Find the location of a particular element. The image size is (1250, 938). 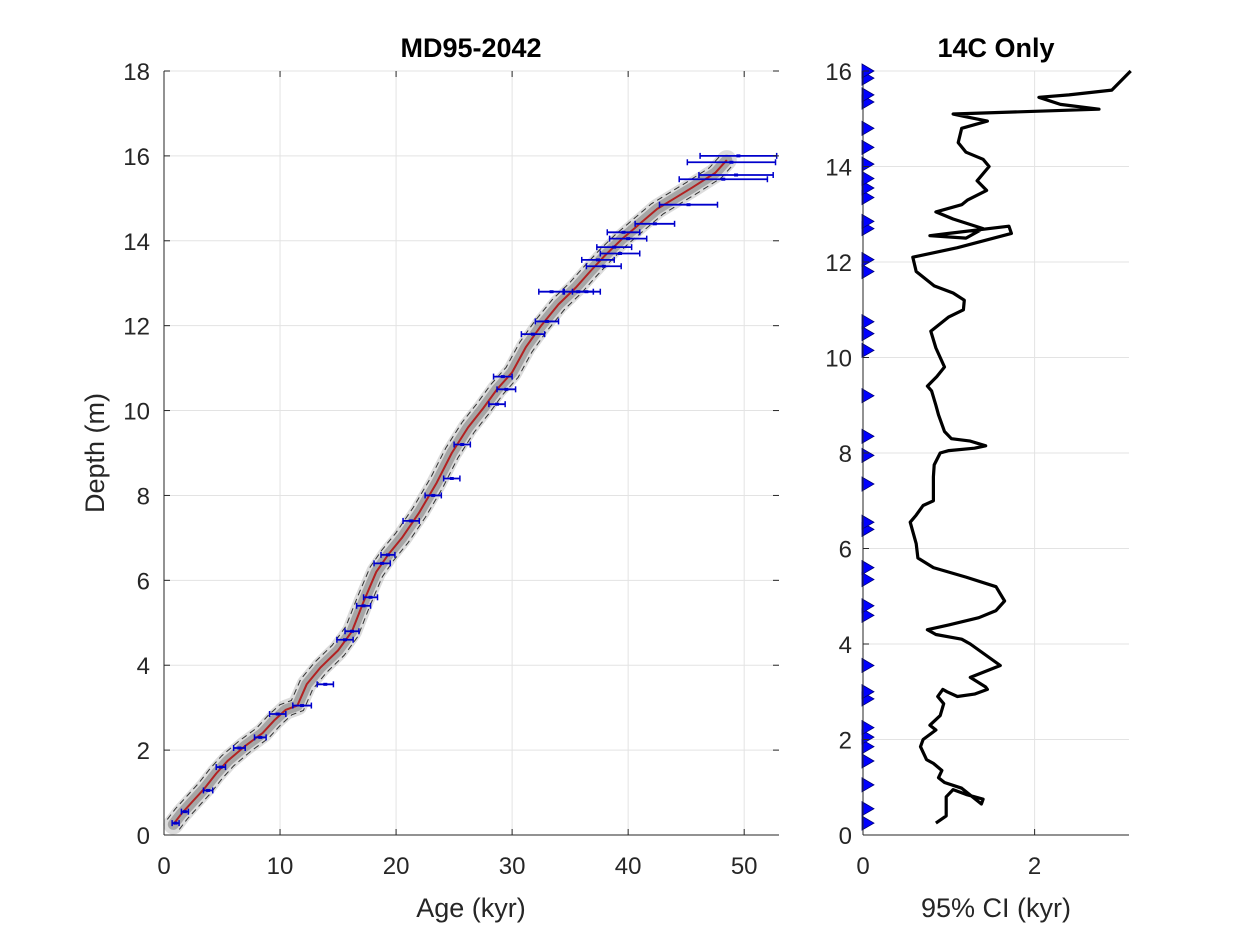

depth-tick-label: 8 is located at coordinates (143, 496).